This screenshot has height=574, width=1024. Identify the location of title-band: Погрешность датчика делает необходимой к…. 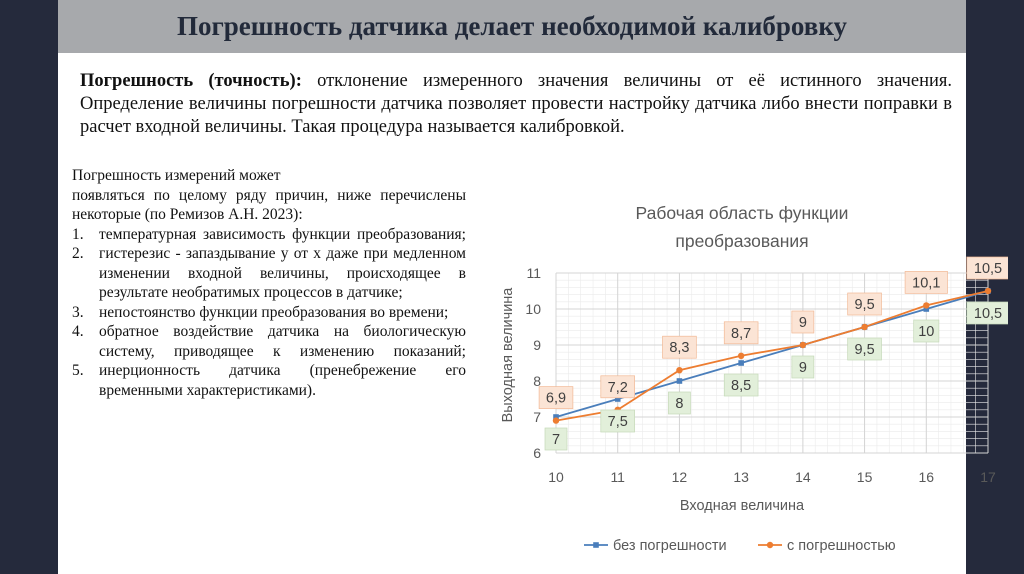
(512, 26).